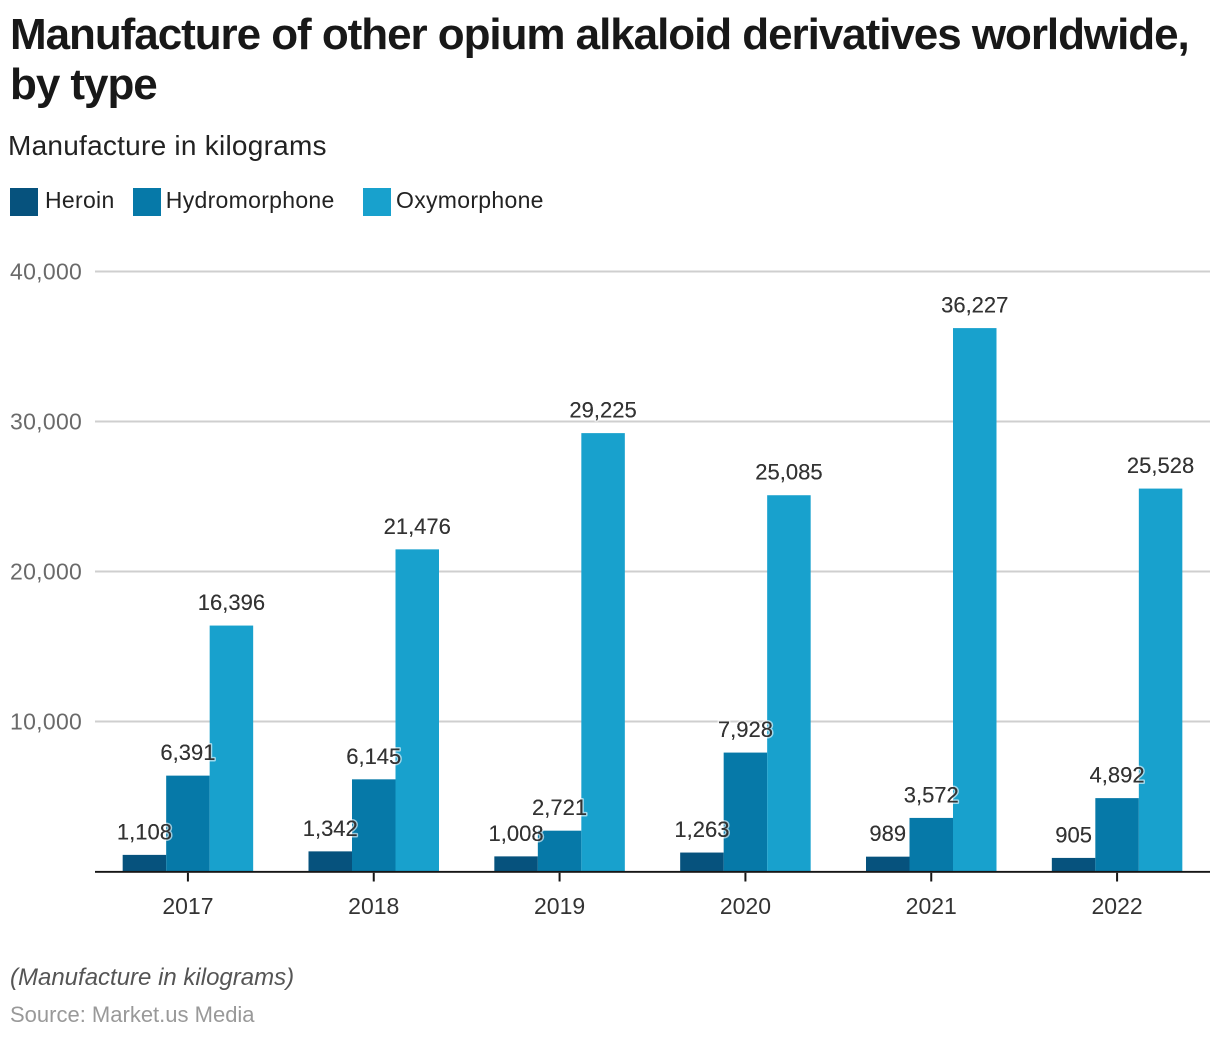 The width and height of the screenshot is (1220, 1042). What do you see at coordinates (330, 828) in the screenshot?
I see `svg-text: 1,342` at bounding box center [330, 828].